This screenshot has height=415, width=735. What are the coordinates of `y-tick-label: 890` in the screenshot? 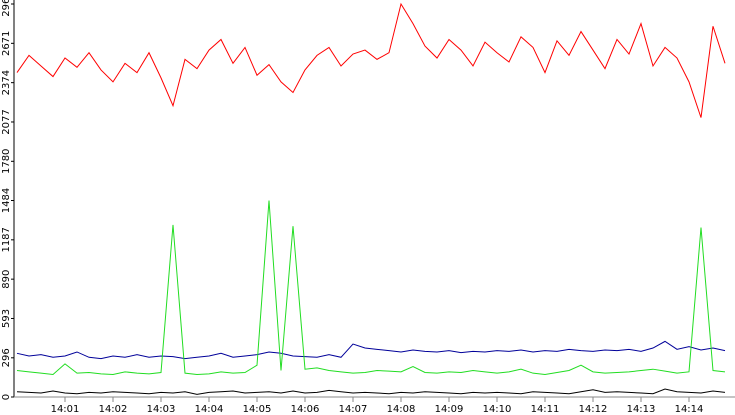 It's located at (6, 279).